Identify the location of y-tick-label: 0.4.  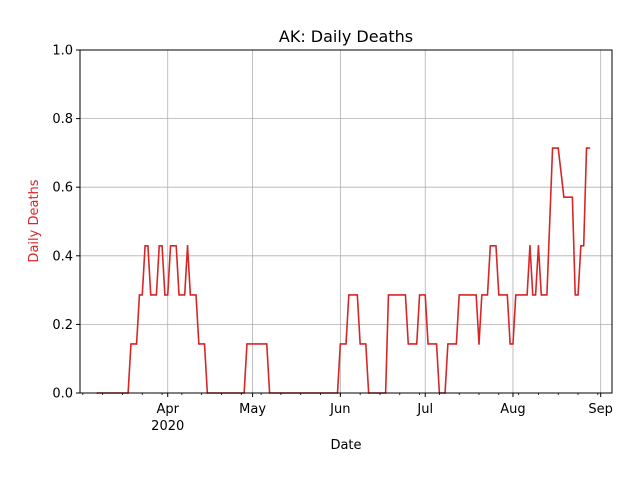
(62, 256).